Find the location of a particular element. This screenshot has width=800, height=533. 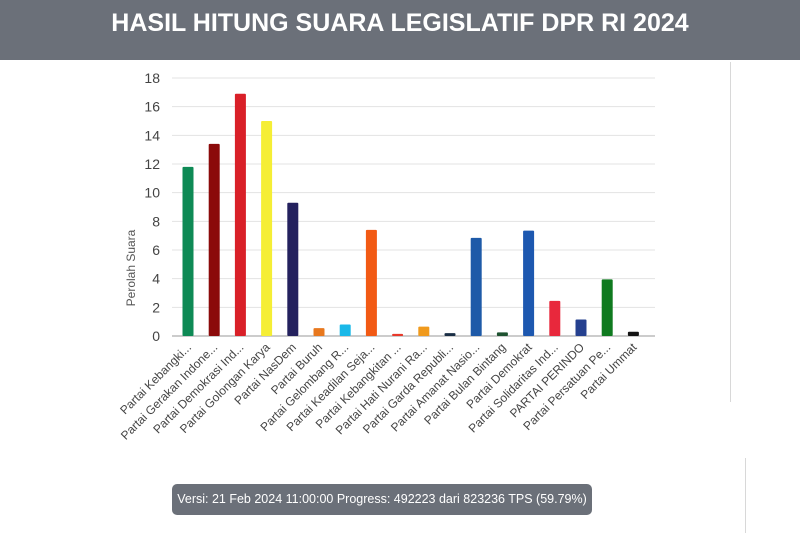

y-tick-label: 4 is located at coordinates (156, 279).